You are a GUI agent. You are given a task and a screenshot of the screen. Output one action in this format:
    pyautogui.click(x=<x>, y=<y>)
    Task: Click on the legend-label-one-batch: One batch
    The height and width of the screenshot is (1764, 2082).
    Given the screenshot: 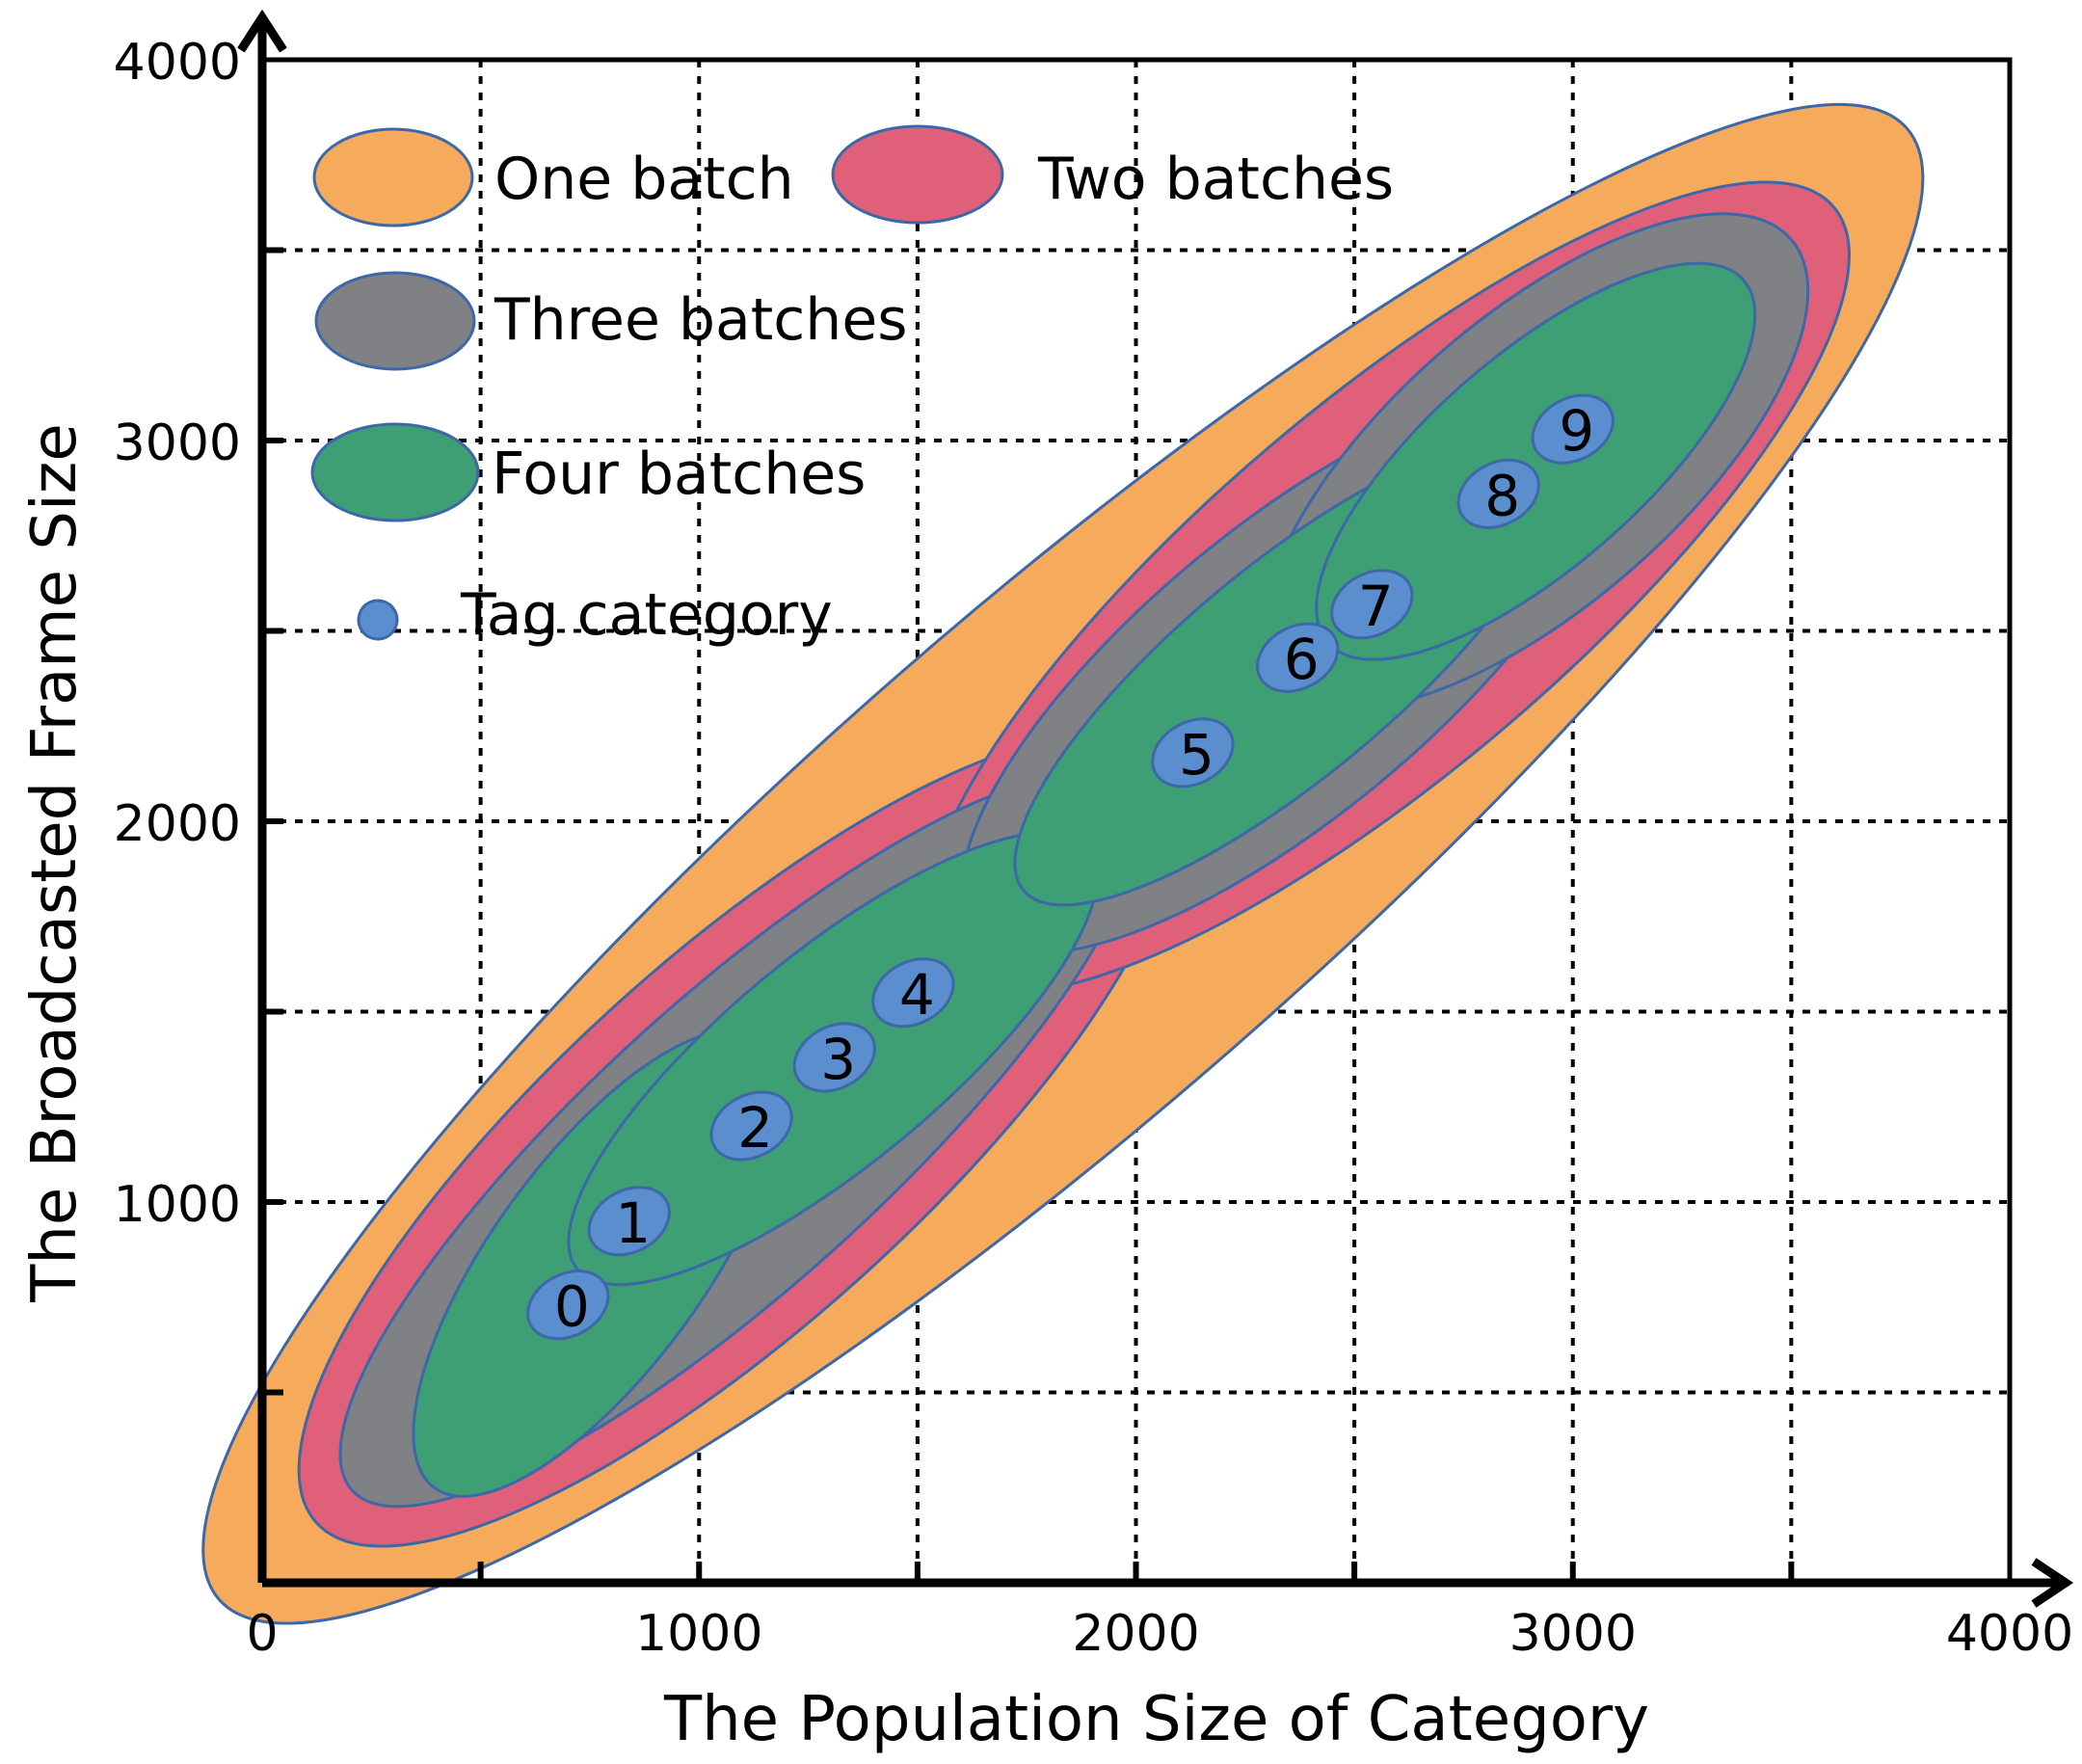 What is the action you would take?
    pyautogui.click(x=644, y=179)
    